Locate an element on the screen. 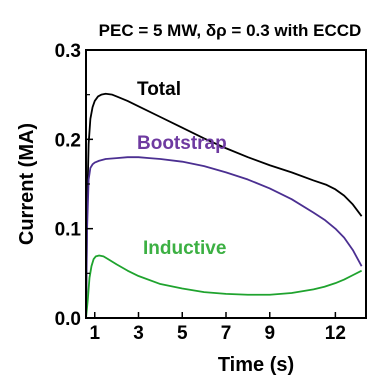  y-tick-label: 0.0 is located at coordinates (68, 319).